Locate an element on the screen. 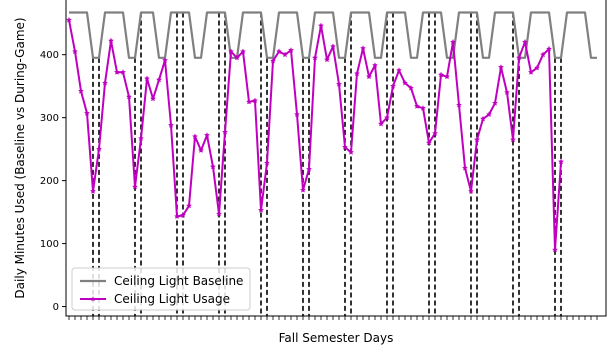 The width and height of the screenshot is (611, 347). series-line-baseline is located at coordinates (333, 35).